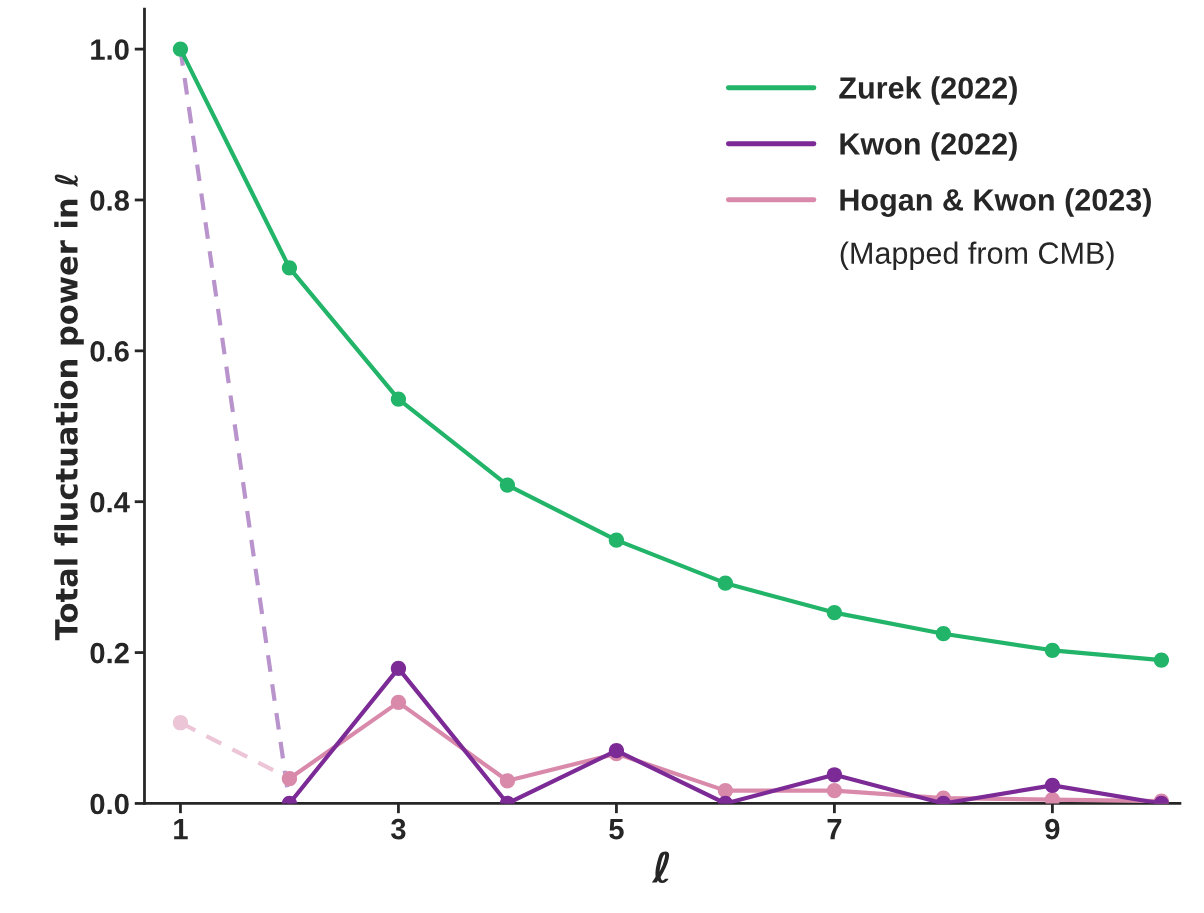  Describe the element at coordinates (181, 829) in the screenshot. I see `x-tick-label: 1` at that location.